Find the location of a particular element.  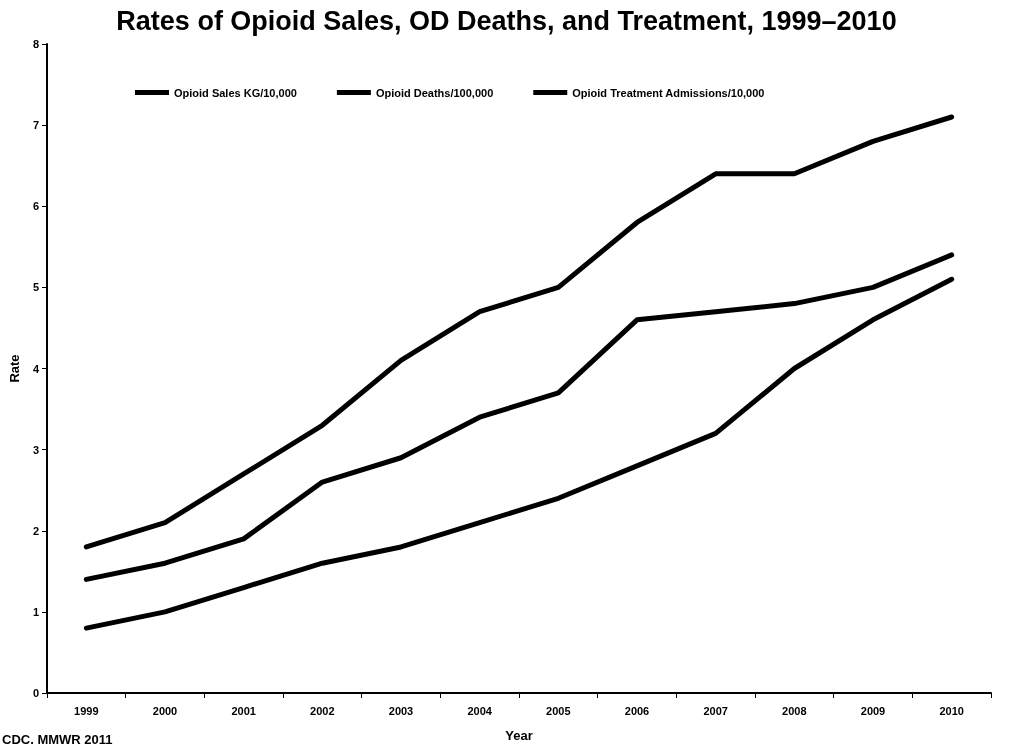

x-tick-label: 2005 is located at coordinates (558, 710).